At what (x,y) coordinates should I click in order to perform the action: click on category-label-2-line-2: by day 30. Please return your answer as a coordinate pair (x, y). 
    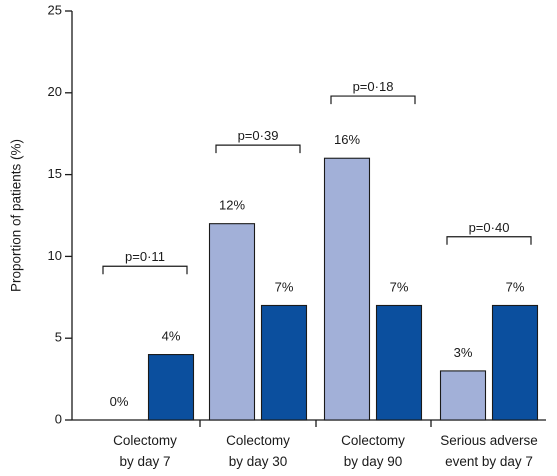
    Looking at the image, I should click on (258, 461).